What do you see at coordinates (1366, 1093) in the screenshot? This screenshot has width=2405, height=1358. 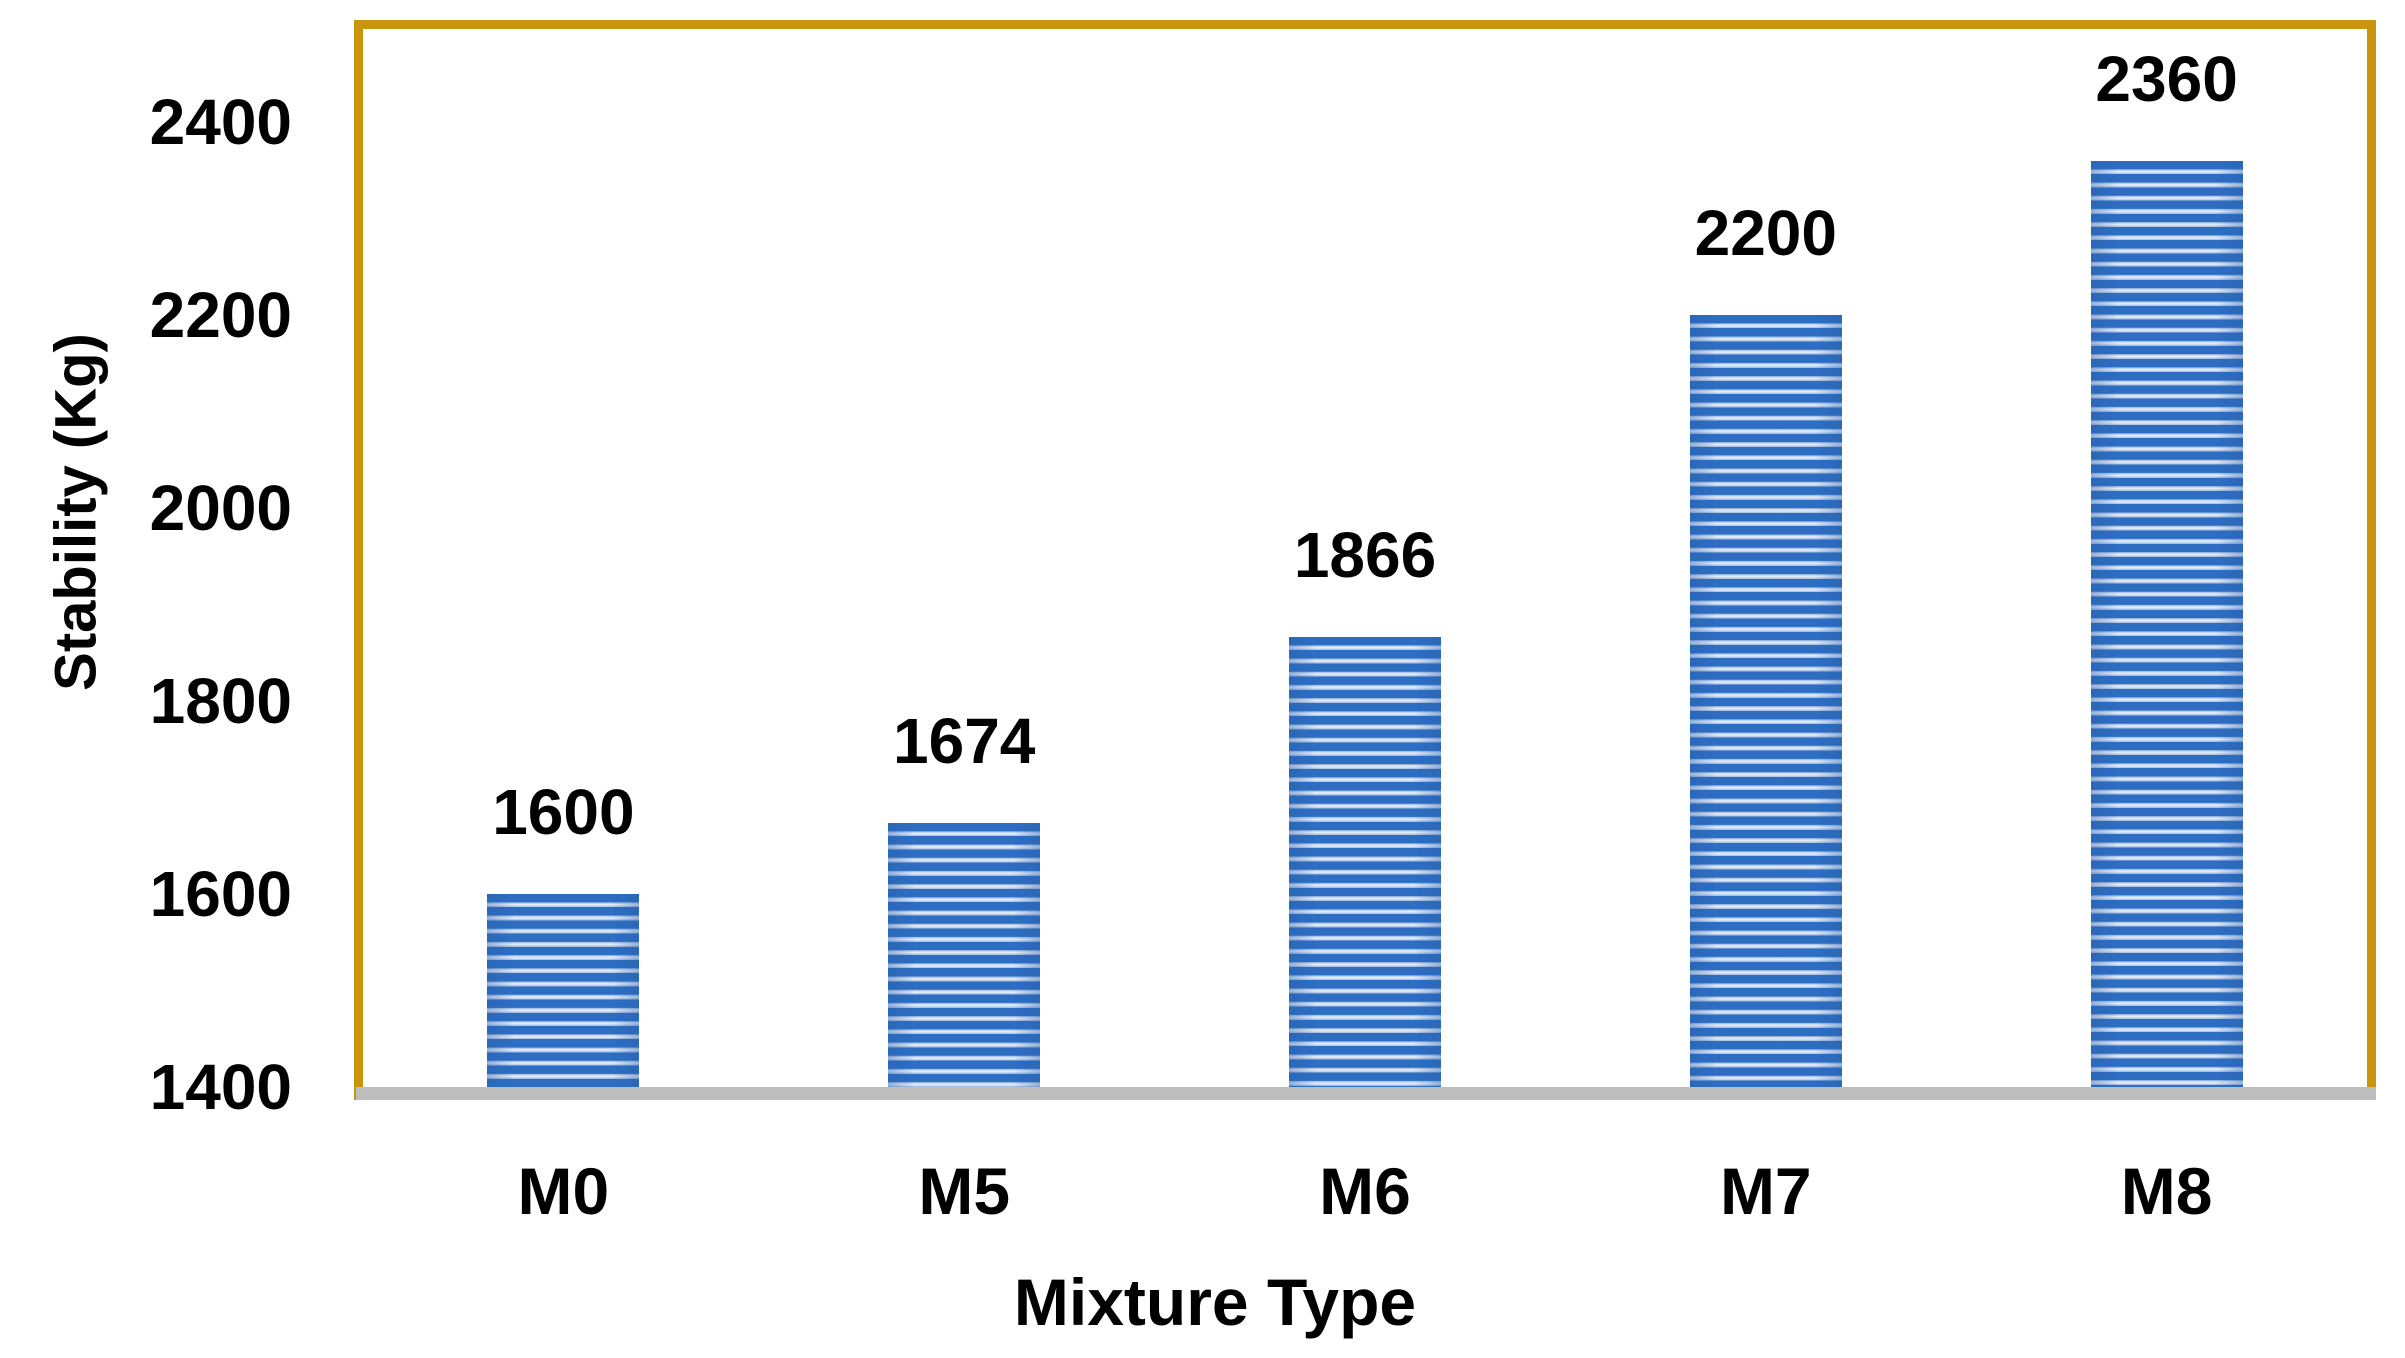 I see `x-axis-baseline` at bounding box center [1366, 1093].